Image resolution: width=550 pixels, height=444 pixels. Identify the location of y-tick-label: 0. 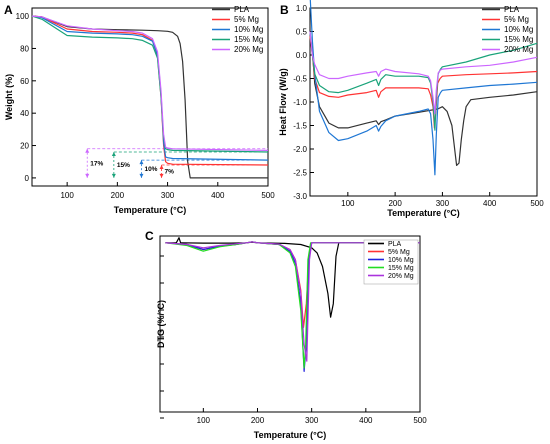
(27, 178).